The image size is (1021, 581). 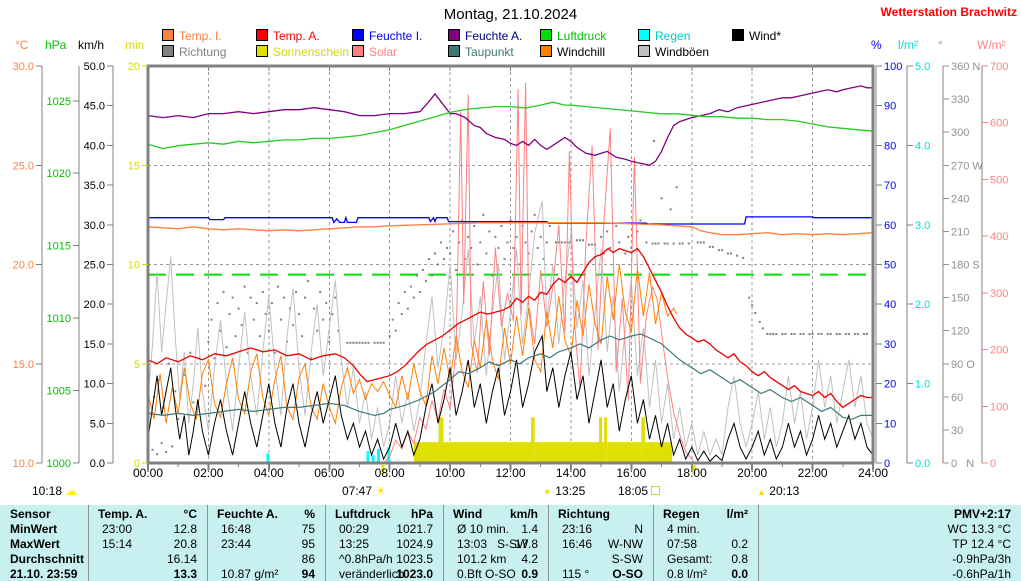 What do you see at coordinates (890, 146) in the screenshot?
I see `svg-text: 80` at bounding box center [890, 146].